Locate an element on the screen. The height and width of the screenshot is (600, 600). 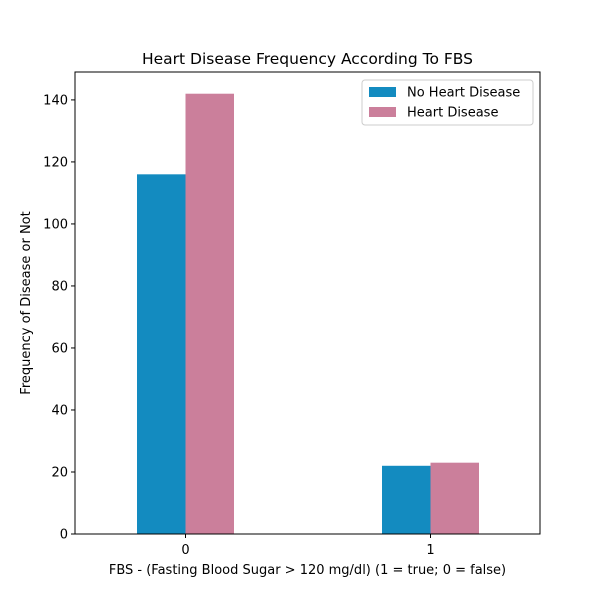
x-tick-label: 1 is located at coordinates (430, 550).